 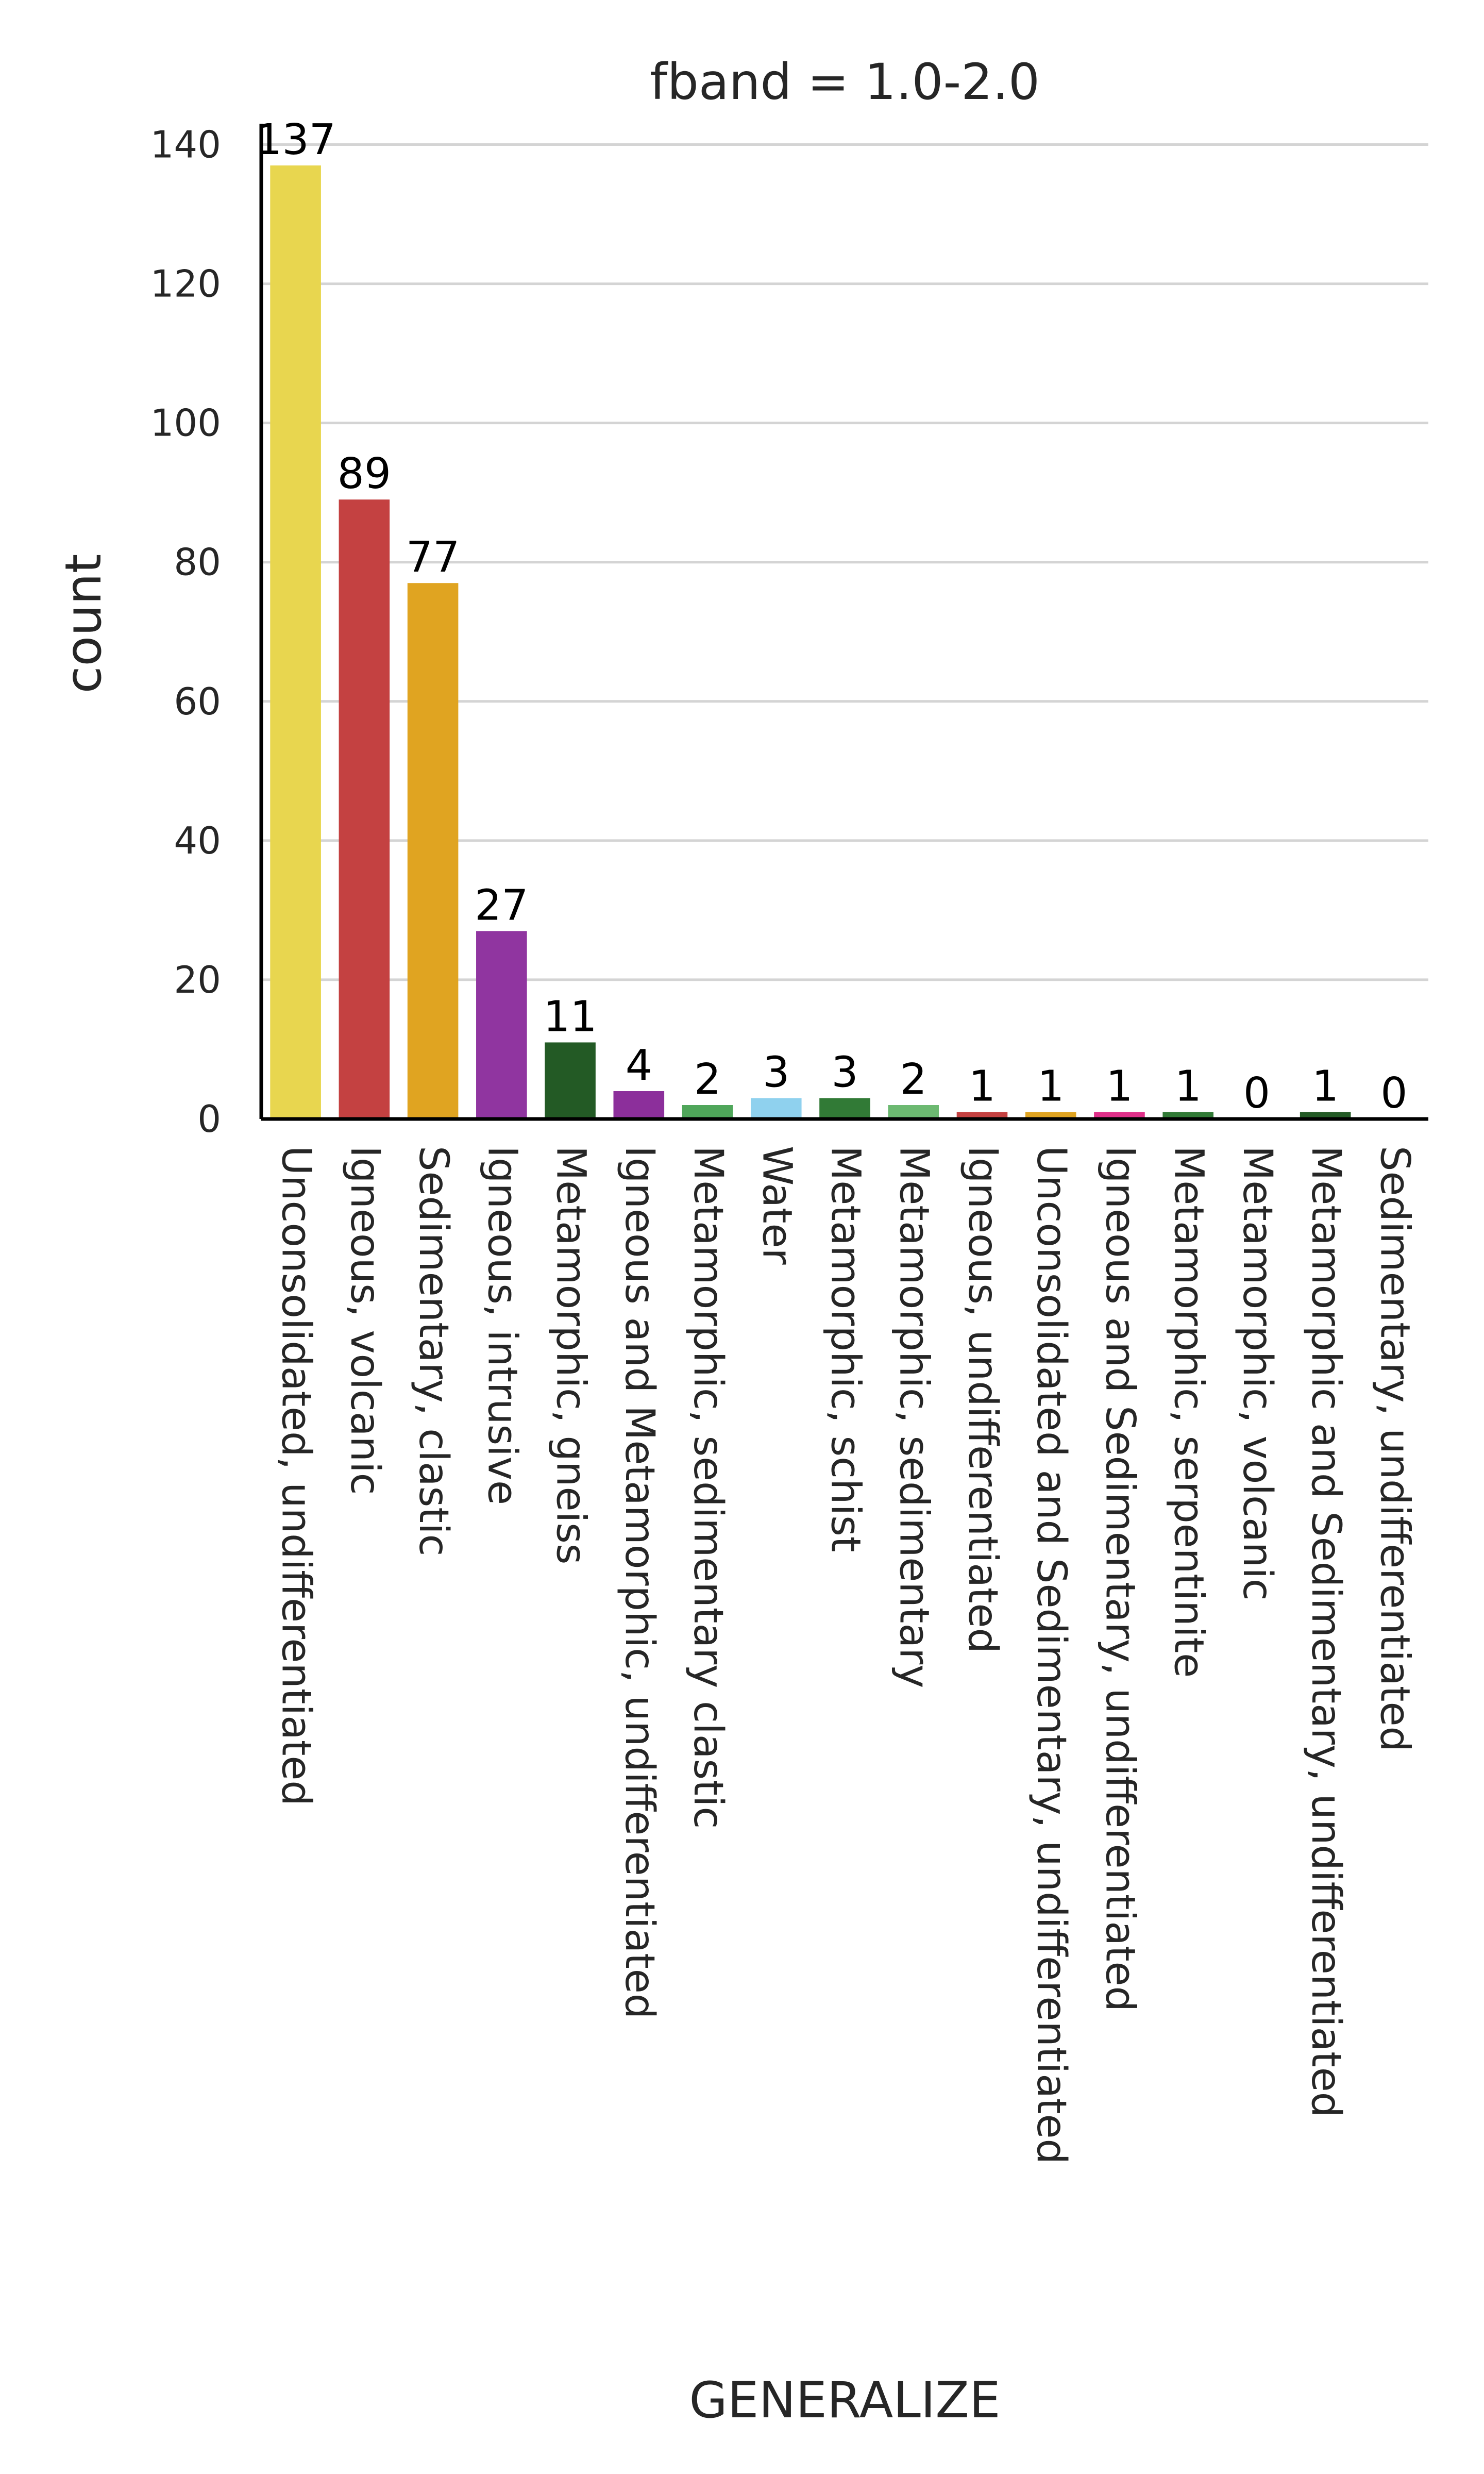 What do you see at coordinates (708, 1487) in the screenshot?
I see `x-tick-label: Metamorphic, sedimentary clastic` at bounding box center [708, 1487].